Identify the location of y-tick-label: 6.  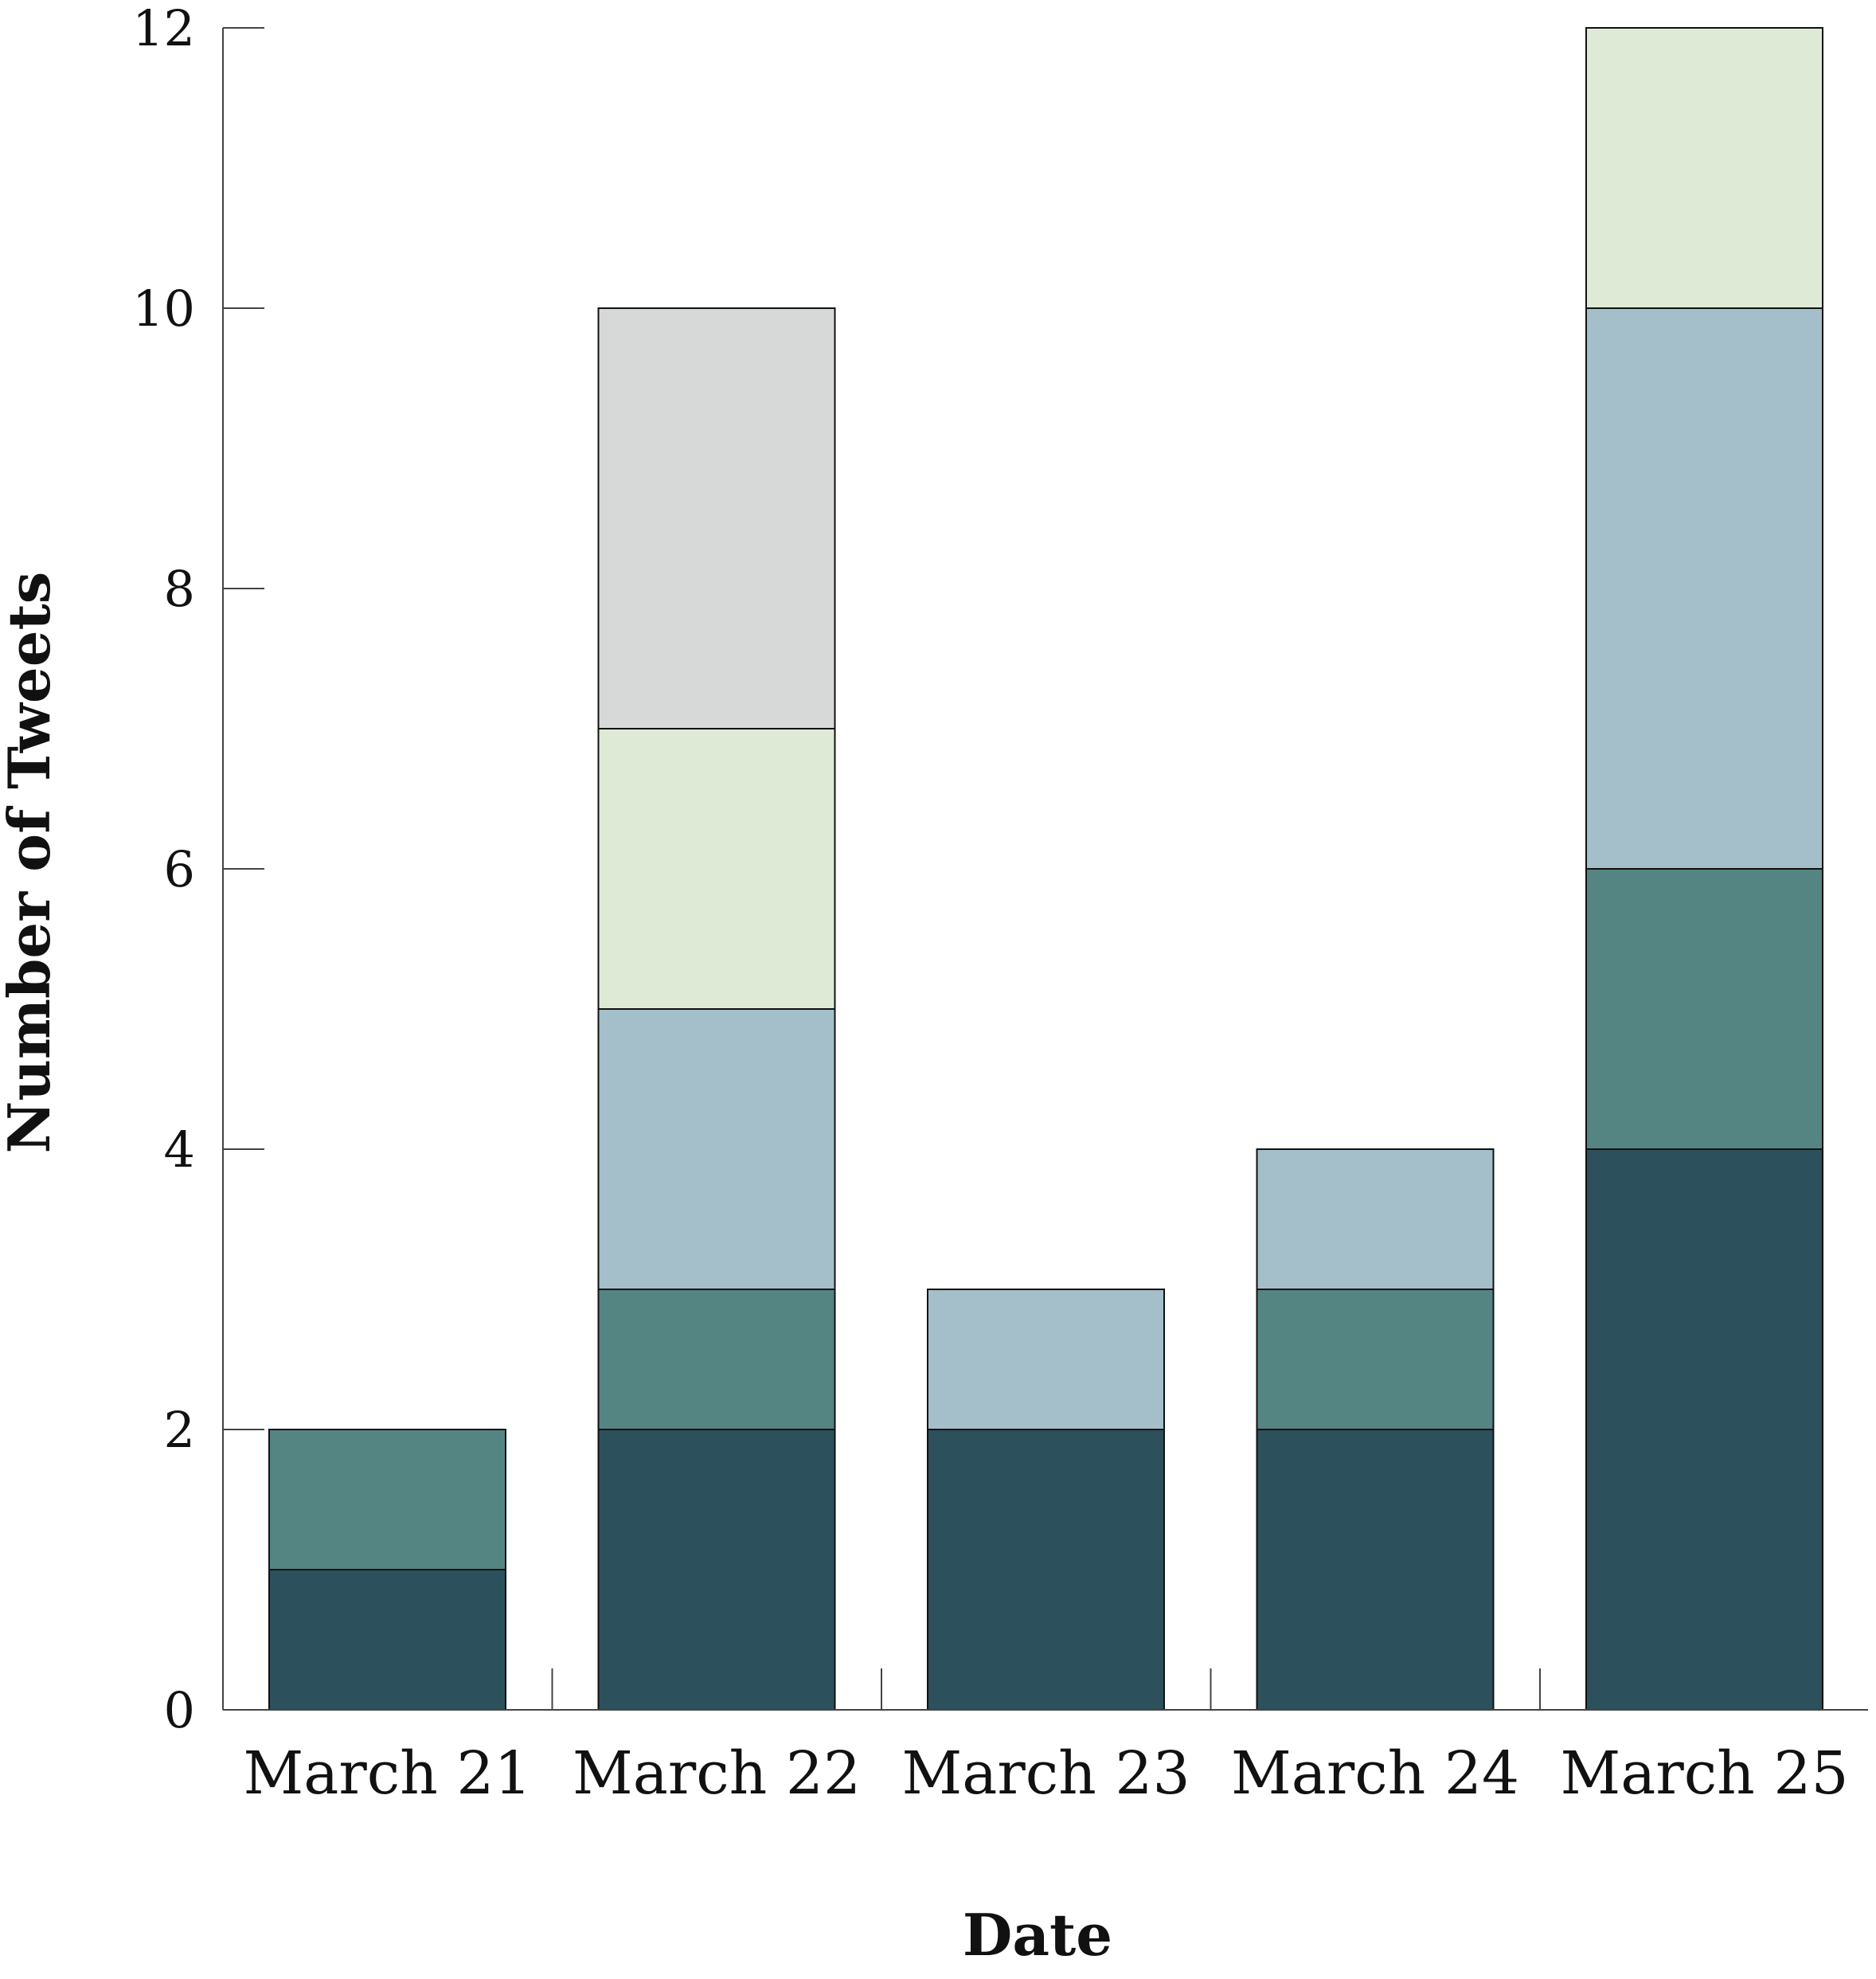
(179, 869).